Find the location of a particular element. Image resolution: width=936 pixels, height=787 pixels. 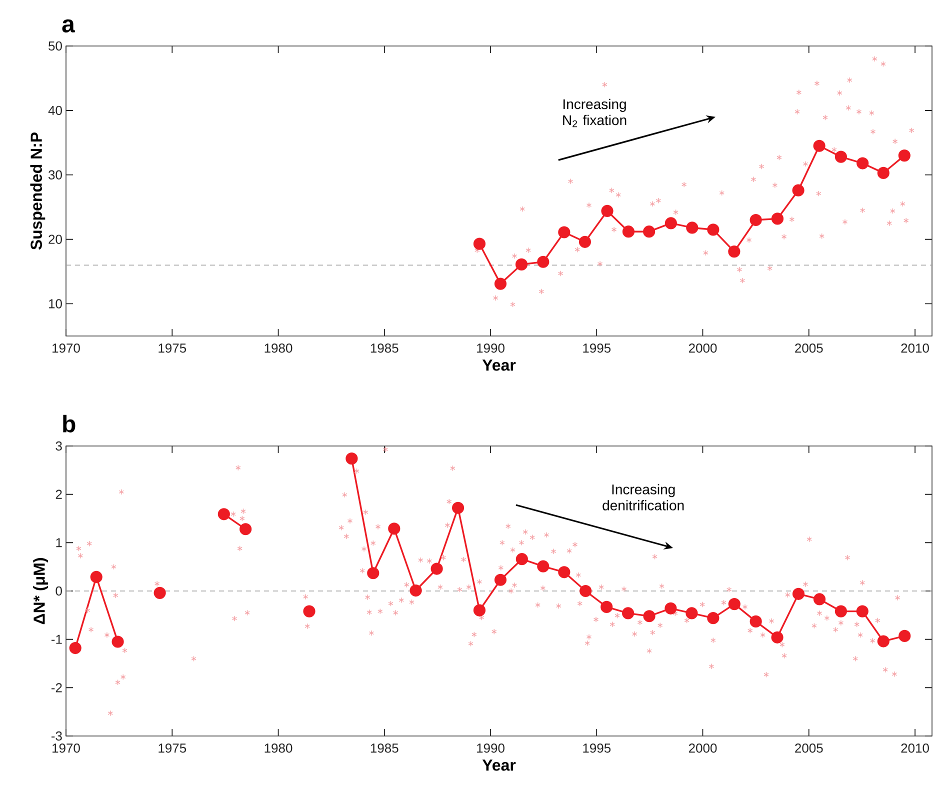

y-tick-label: 20 is located at coordinates (55, 239).